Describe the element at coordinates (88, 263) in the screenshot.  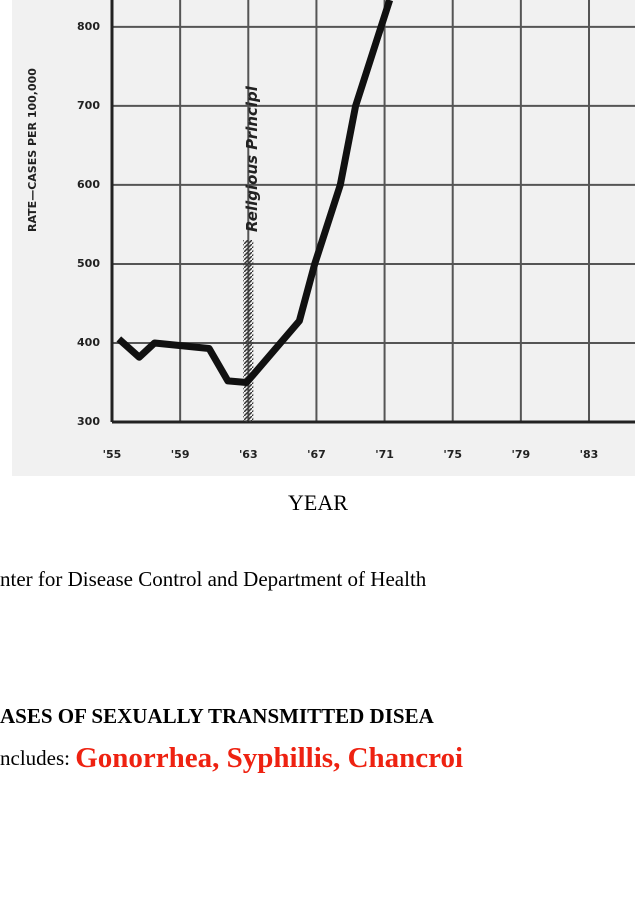
I see `y-tick-label: 500` at that location.